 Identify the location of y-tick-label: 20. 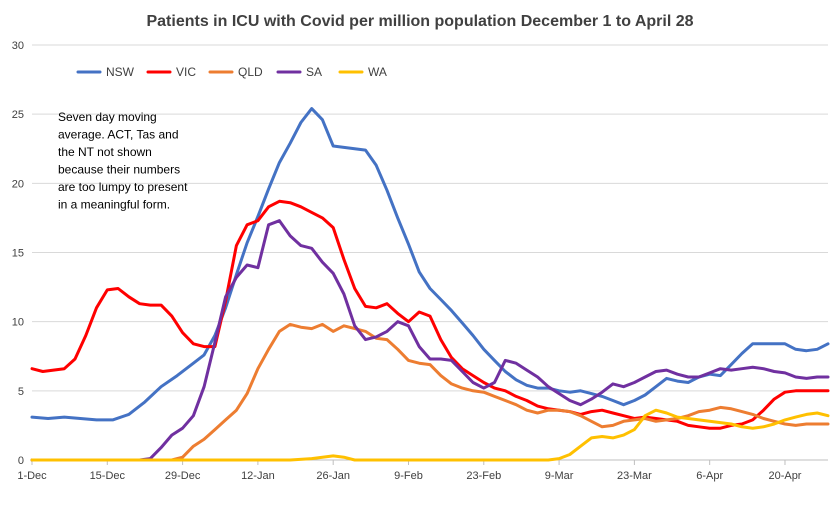
(18, 184).